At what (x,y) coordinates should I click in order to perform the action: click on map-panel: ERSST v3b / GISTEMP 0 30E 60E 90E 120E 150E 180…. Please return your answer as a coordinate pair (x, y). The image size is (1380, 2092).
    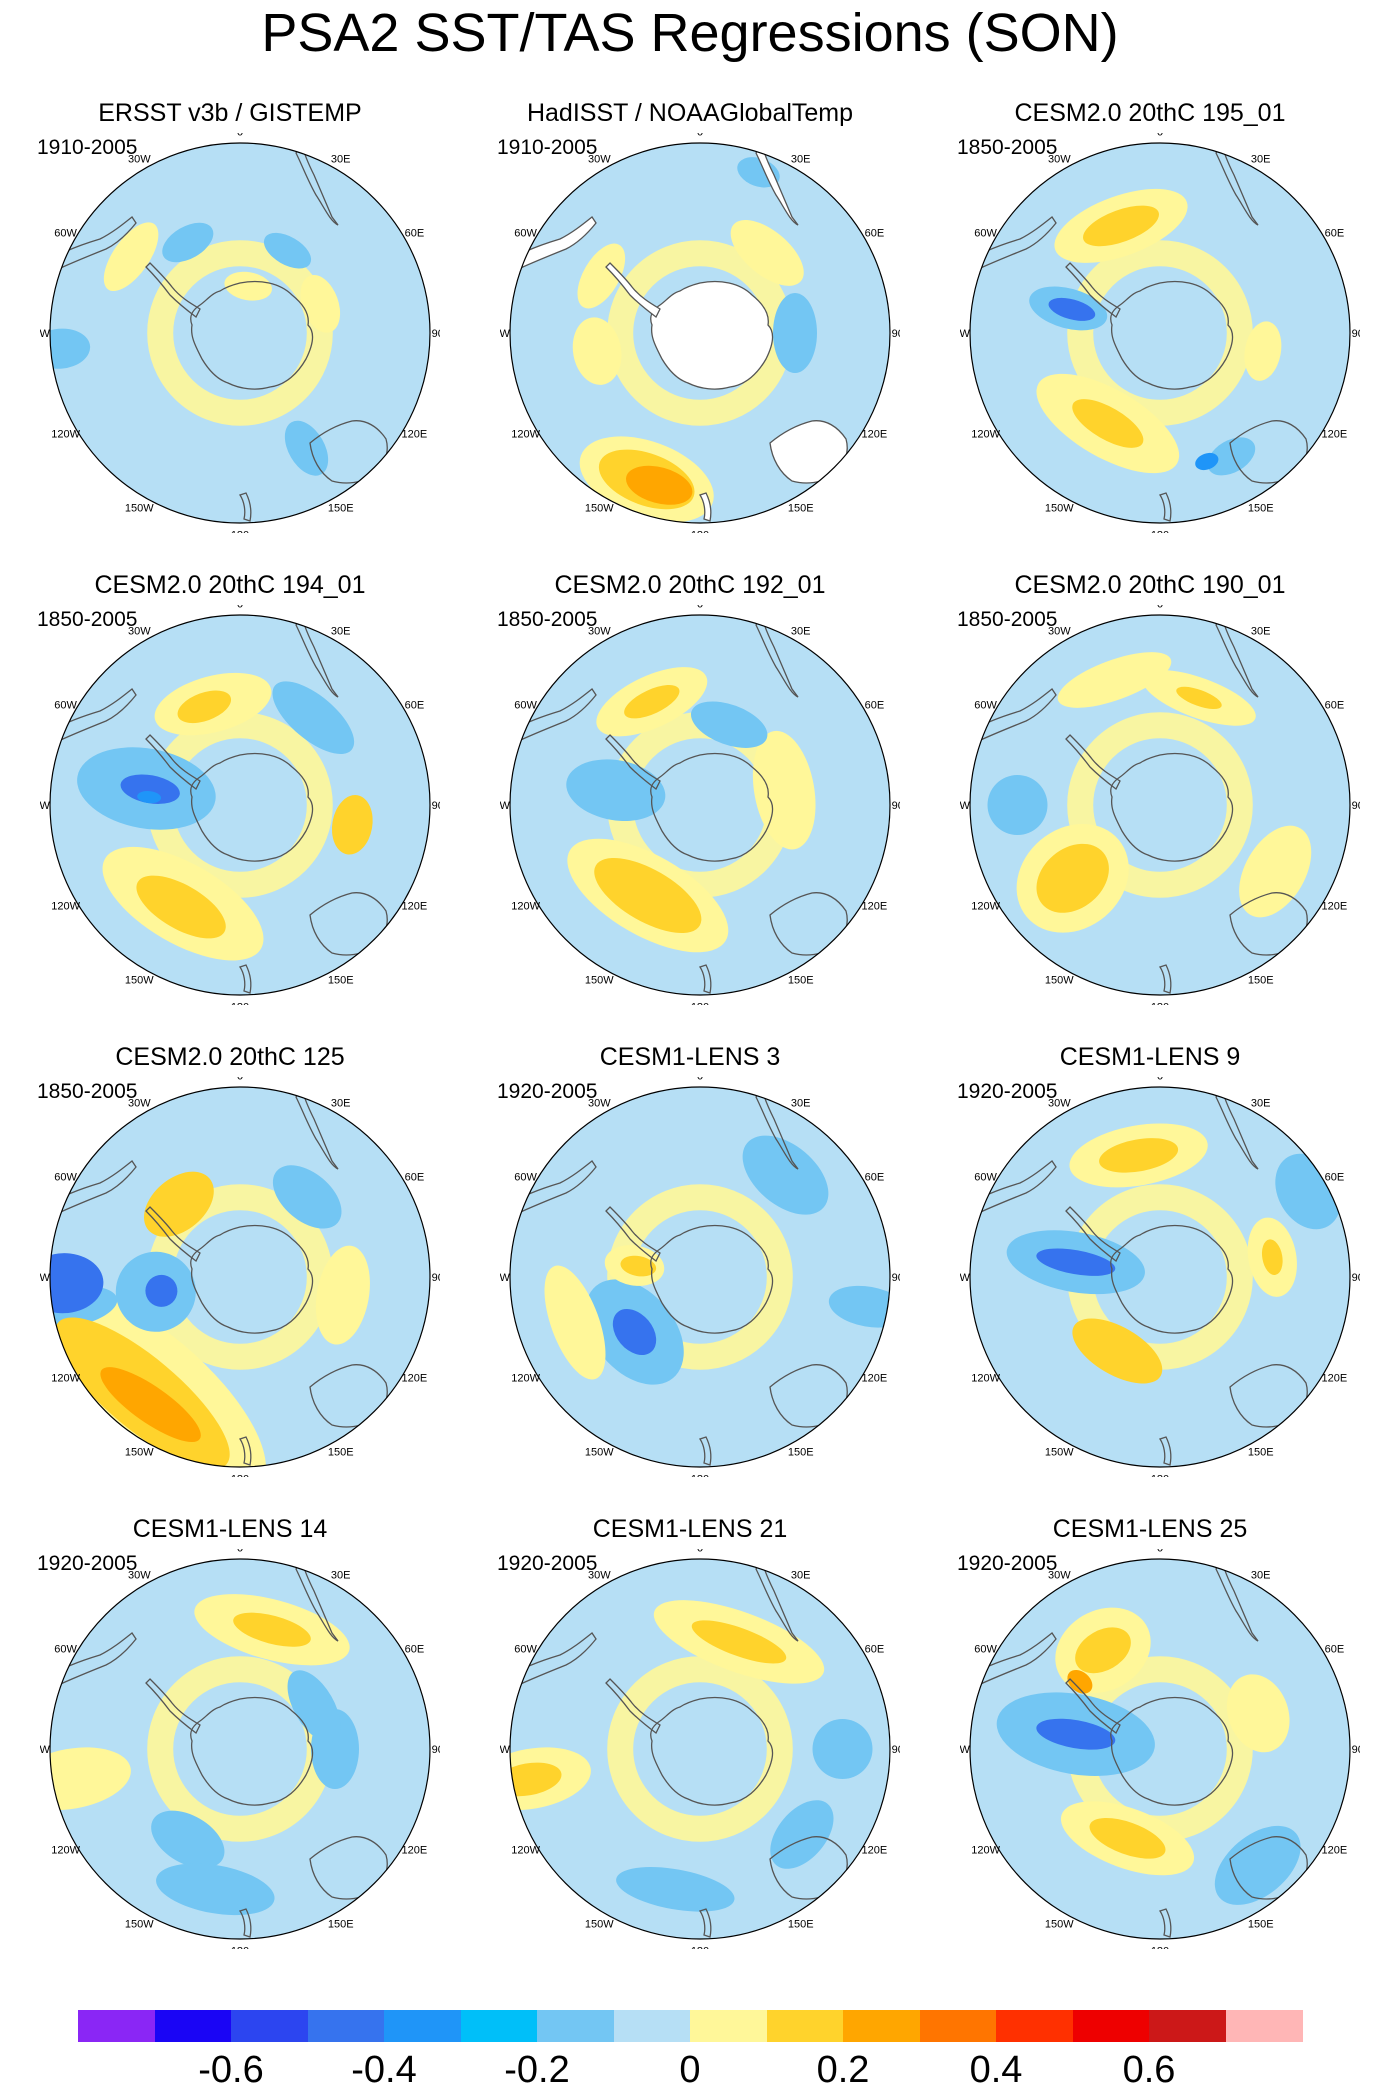
    Looking at the image, I should click on (230, 337).